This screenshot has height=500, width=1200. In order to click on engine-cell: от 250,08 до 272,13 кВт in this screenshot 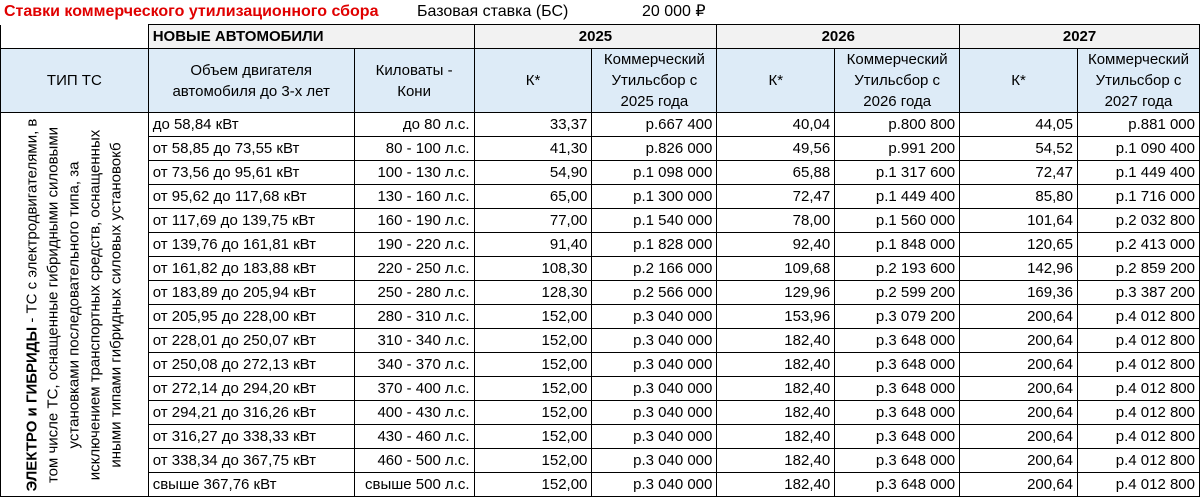, I will do `click(251, 364)`.